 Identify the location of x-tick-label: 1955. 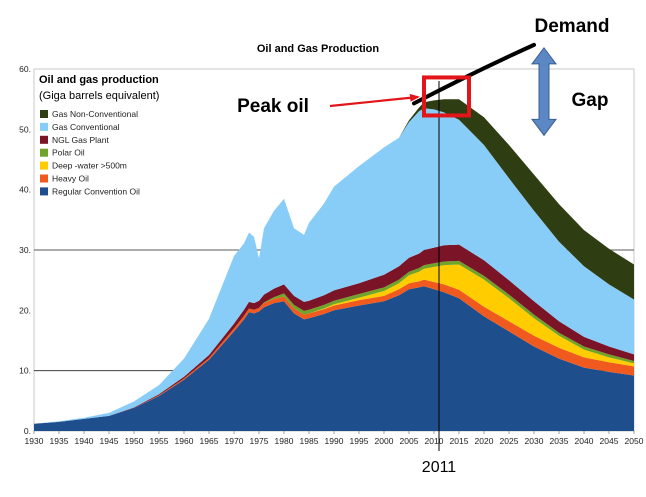
(159, 441).